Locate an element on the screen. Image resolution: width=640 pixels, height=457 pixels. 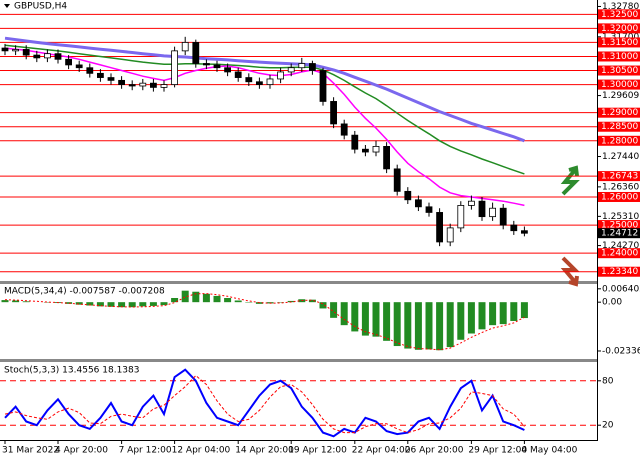
level-label: 1.32000 is located at coordinates (619, 29).